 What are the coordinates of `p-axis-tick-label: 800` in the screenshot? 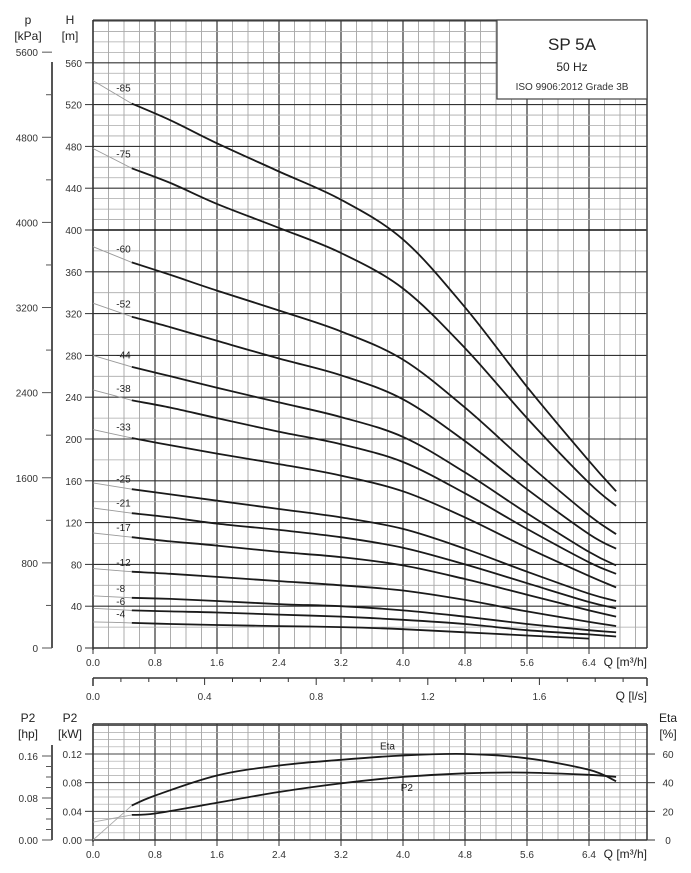 It's located at (29, 564).